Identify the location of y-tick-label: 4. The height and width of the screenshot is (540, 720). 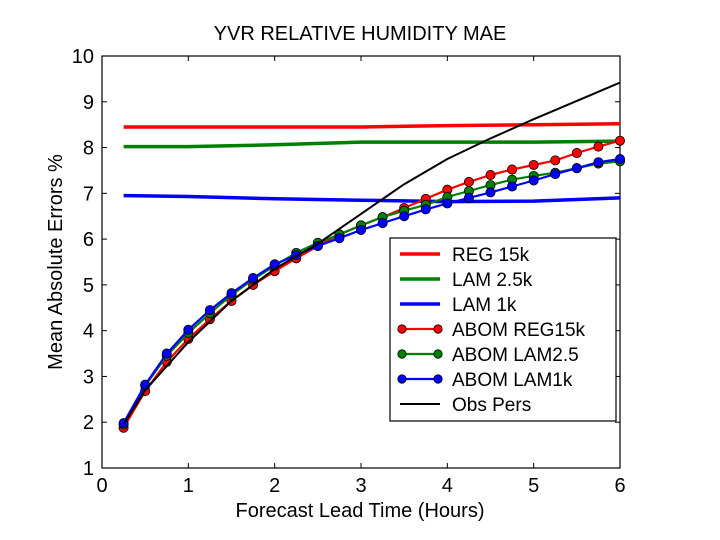
(88, 332).